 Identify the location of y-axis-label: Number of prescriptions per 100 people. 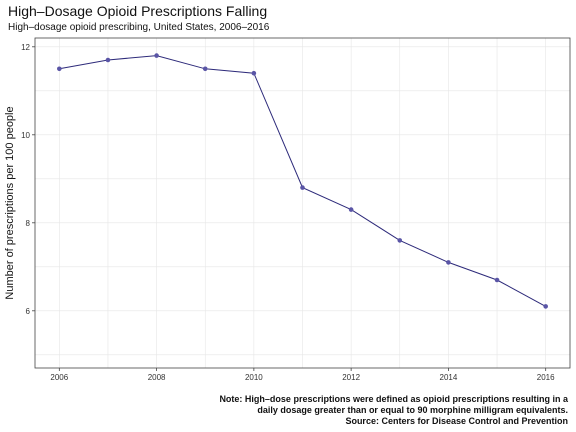
(10, 202).